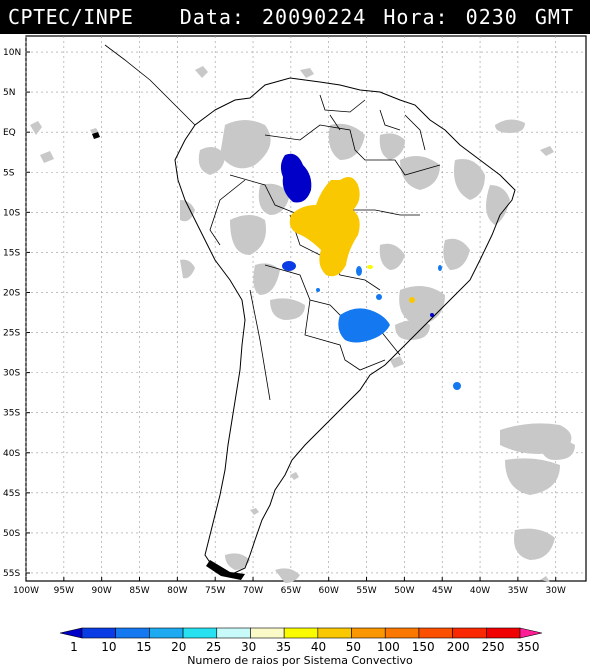 Image resolution: width=600 pixels, height=670 pixels. Describe the element at coordinates (225, 570) in the screenshot. I see `tierra-del-fuego` at that location.